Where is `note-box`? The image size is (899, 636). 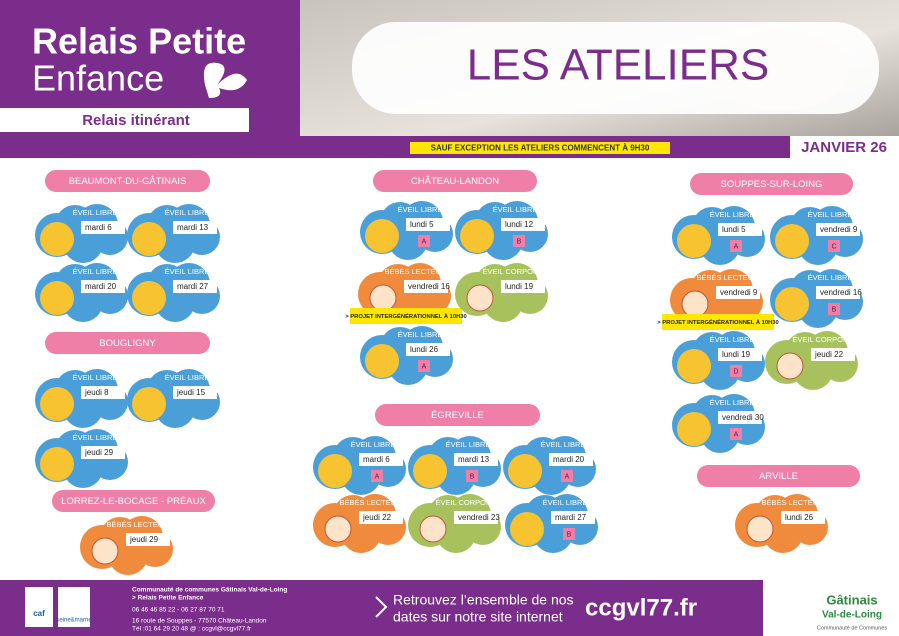
note-box is located at coordinates (718, 322).